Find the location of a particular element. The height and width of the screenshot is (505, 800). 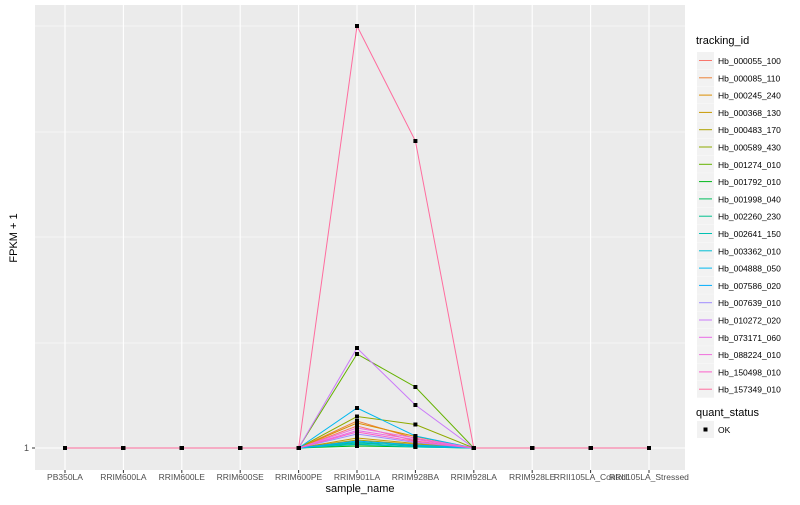

legend-label: Hb_001998_040 is located at coordinates (749, 199).